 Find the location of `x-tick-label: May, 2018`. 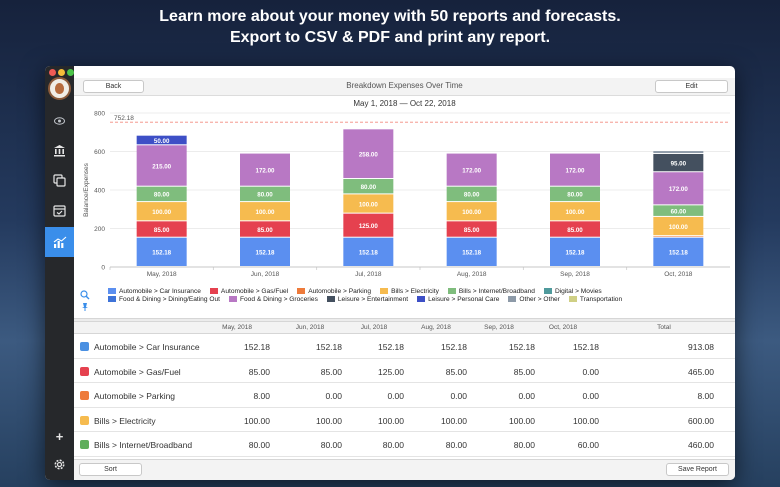

x-tick-label: May, 2018 is located at coordinates (162, 274).